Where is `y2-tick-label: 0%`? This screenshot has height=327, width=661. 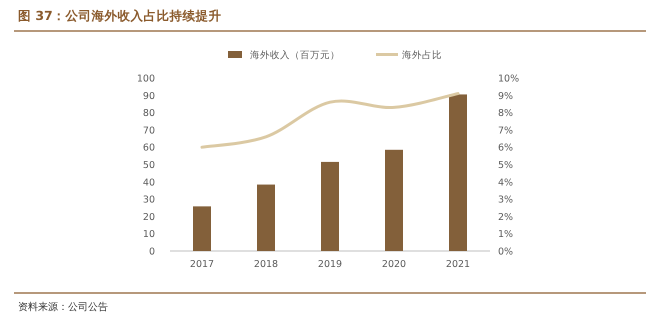 y2-tick-label: 0% is located at coordinates (506, 252).